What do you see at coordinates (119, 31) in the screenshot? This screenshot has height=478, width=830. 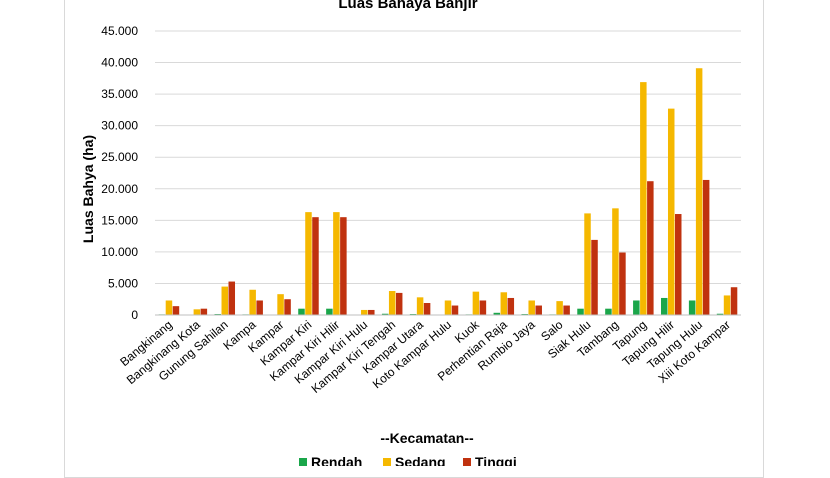 I see `y-tick-label: 45.000` at bounding box center [119, 31].